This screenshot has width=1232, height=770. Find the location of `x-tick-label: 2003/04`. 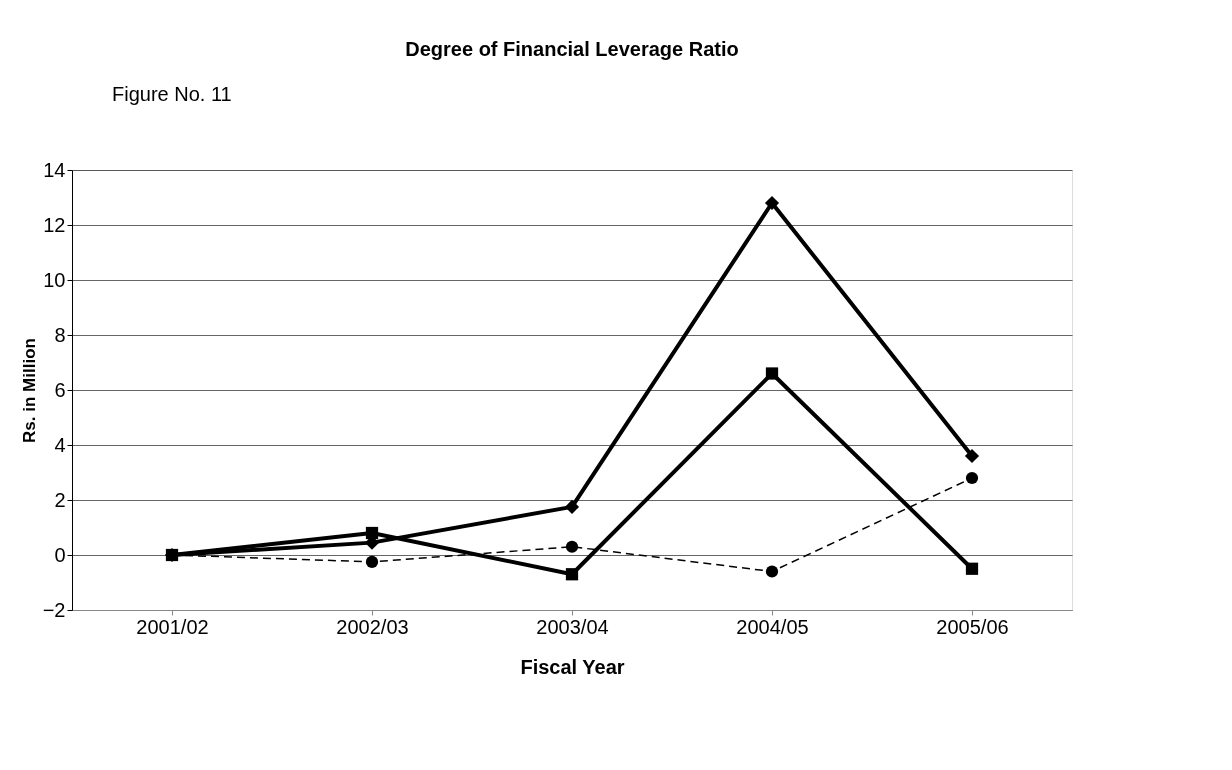

x-tick-label: 2003/04 is located at coordinates (572, 626).